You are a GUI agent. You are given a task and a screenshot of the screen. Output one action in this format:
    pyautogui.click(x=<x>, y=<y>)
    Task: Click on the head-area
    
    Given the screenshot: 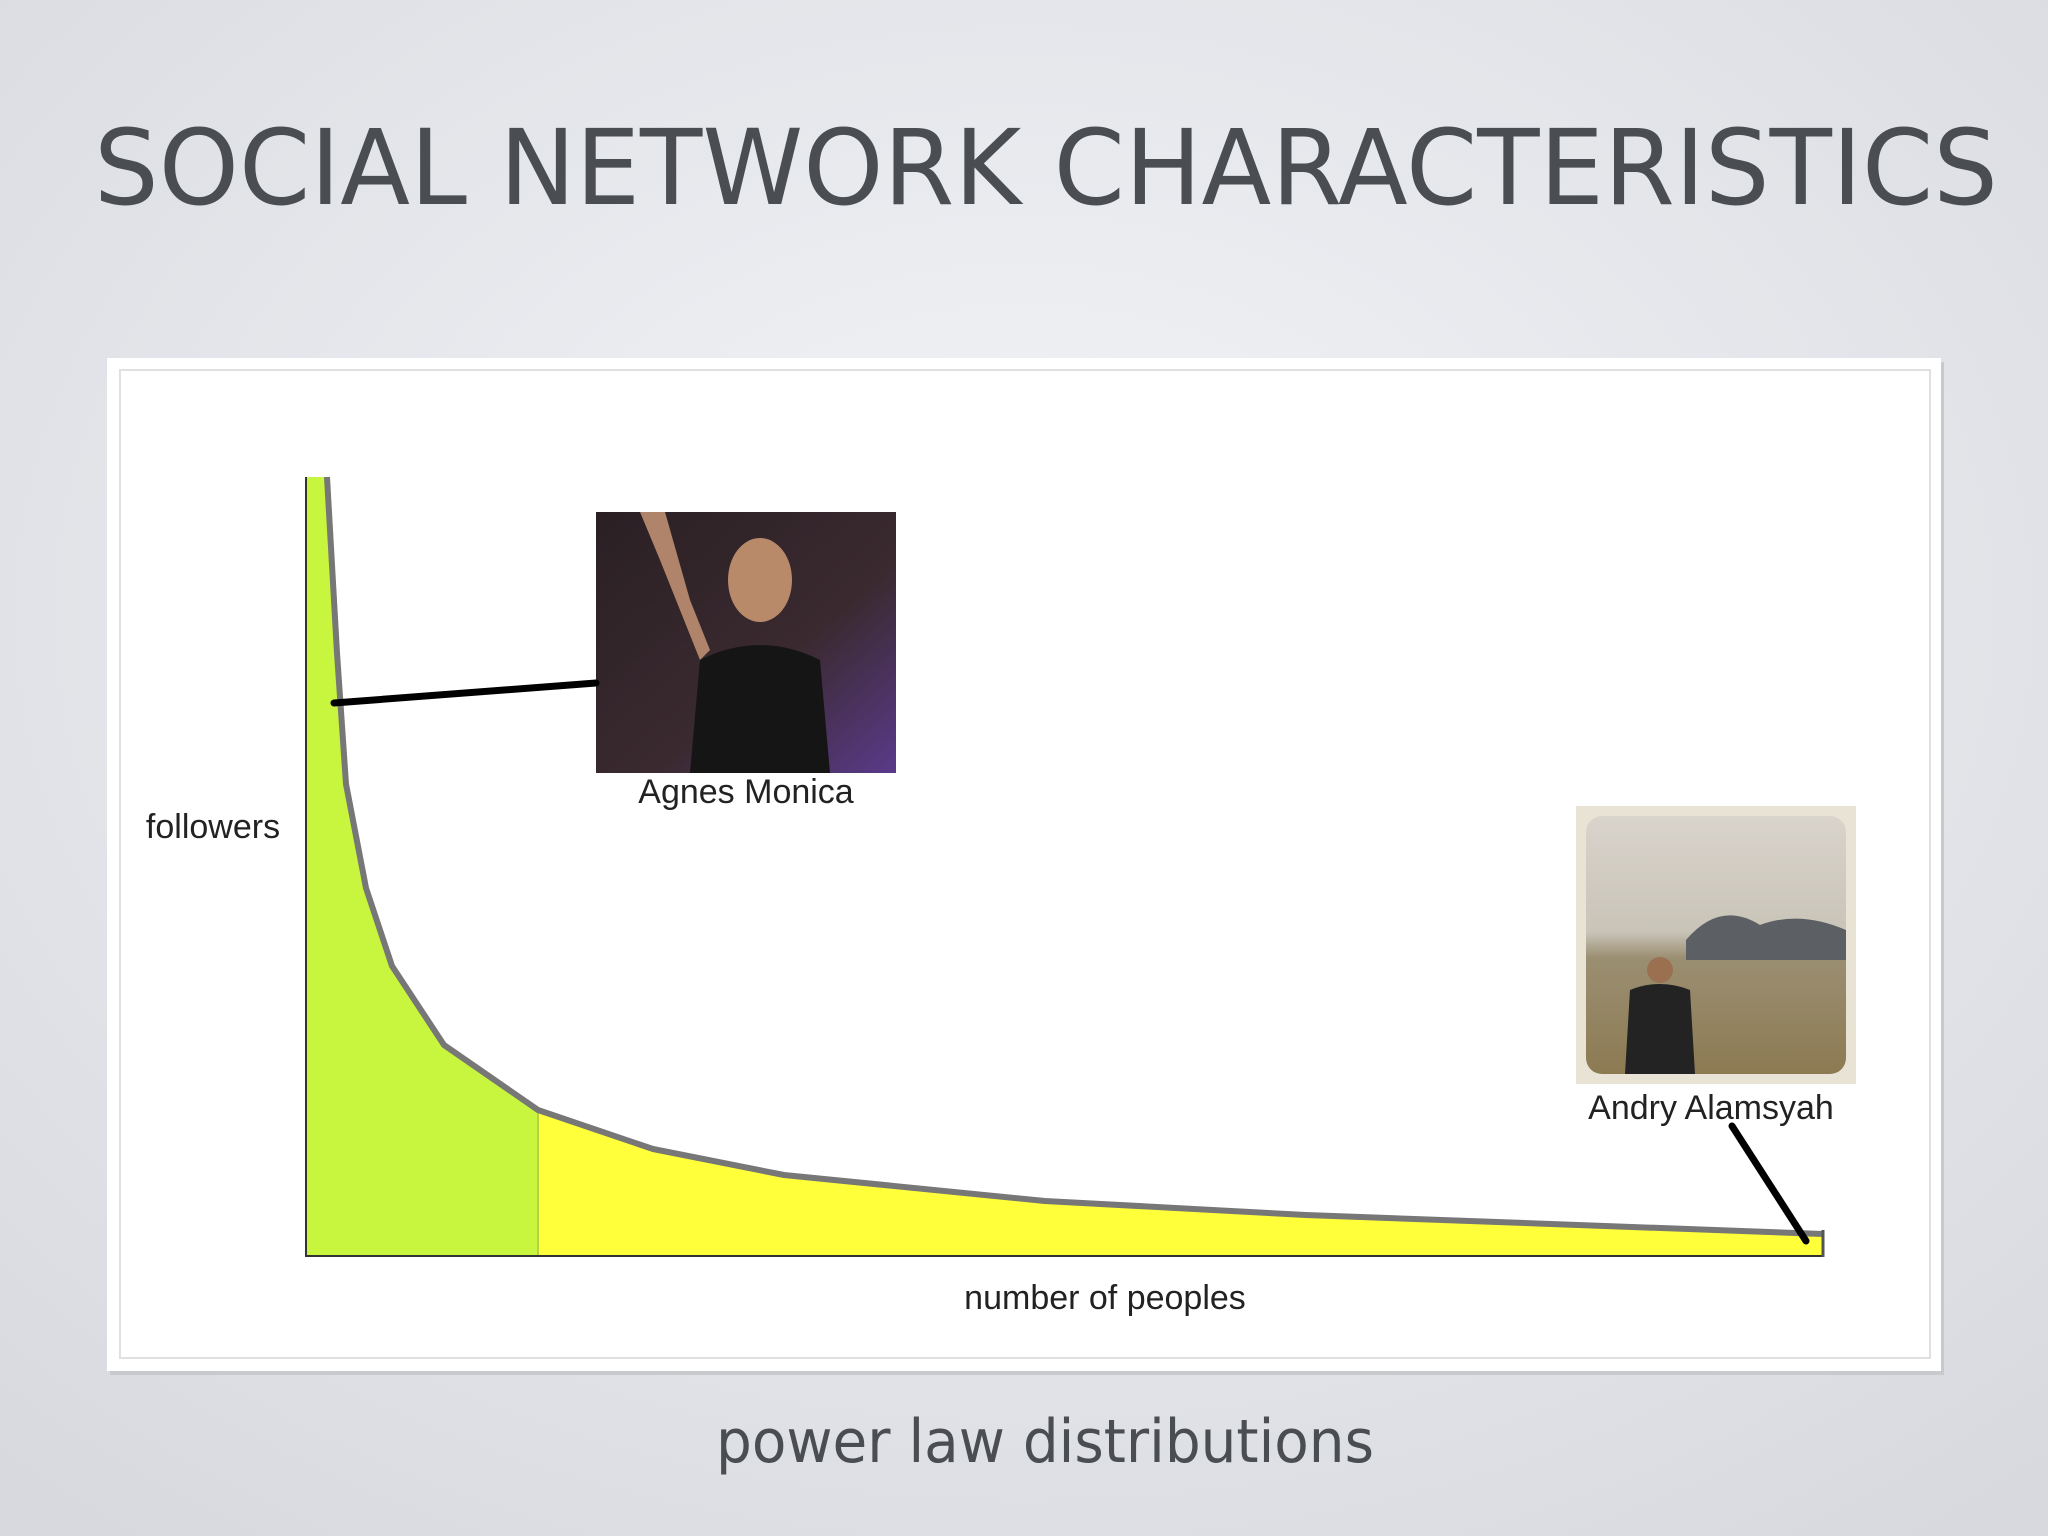 What is the action you would take?
    pyautogui.click(x=422, y=866)
    